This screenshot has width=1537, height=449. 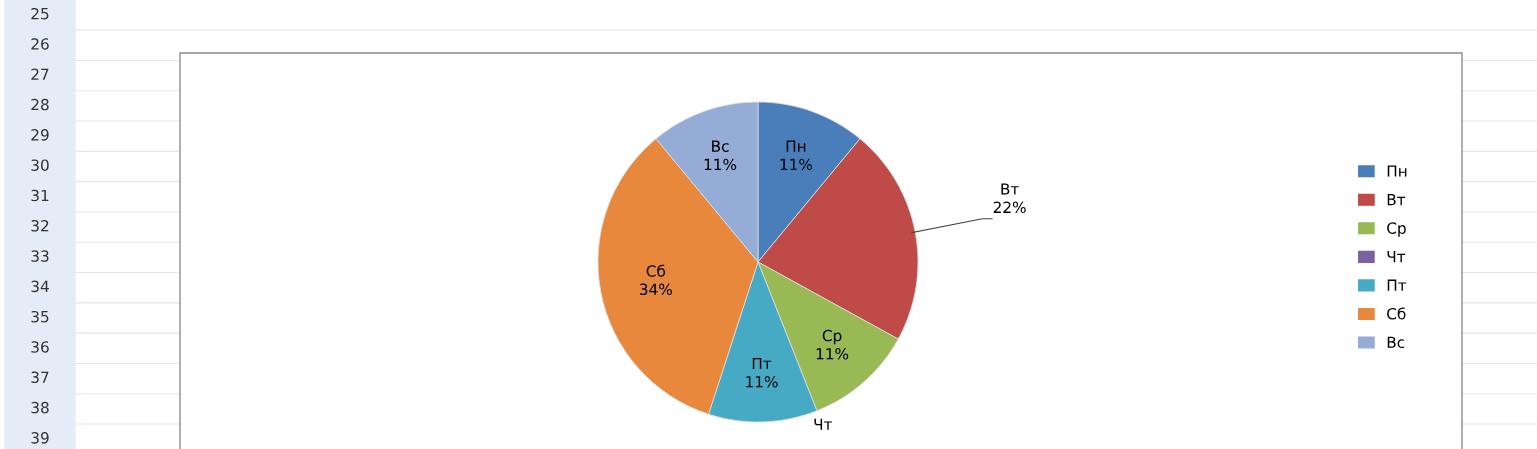 I want to click on text: 29, so click(x=40, y=135).